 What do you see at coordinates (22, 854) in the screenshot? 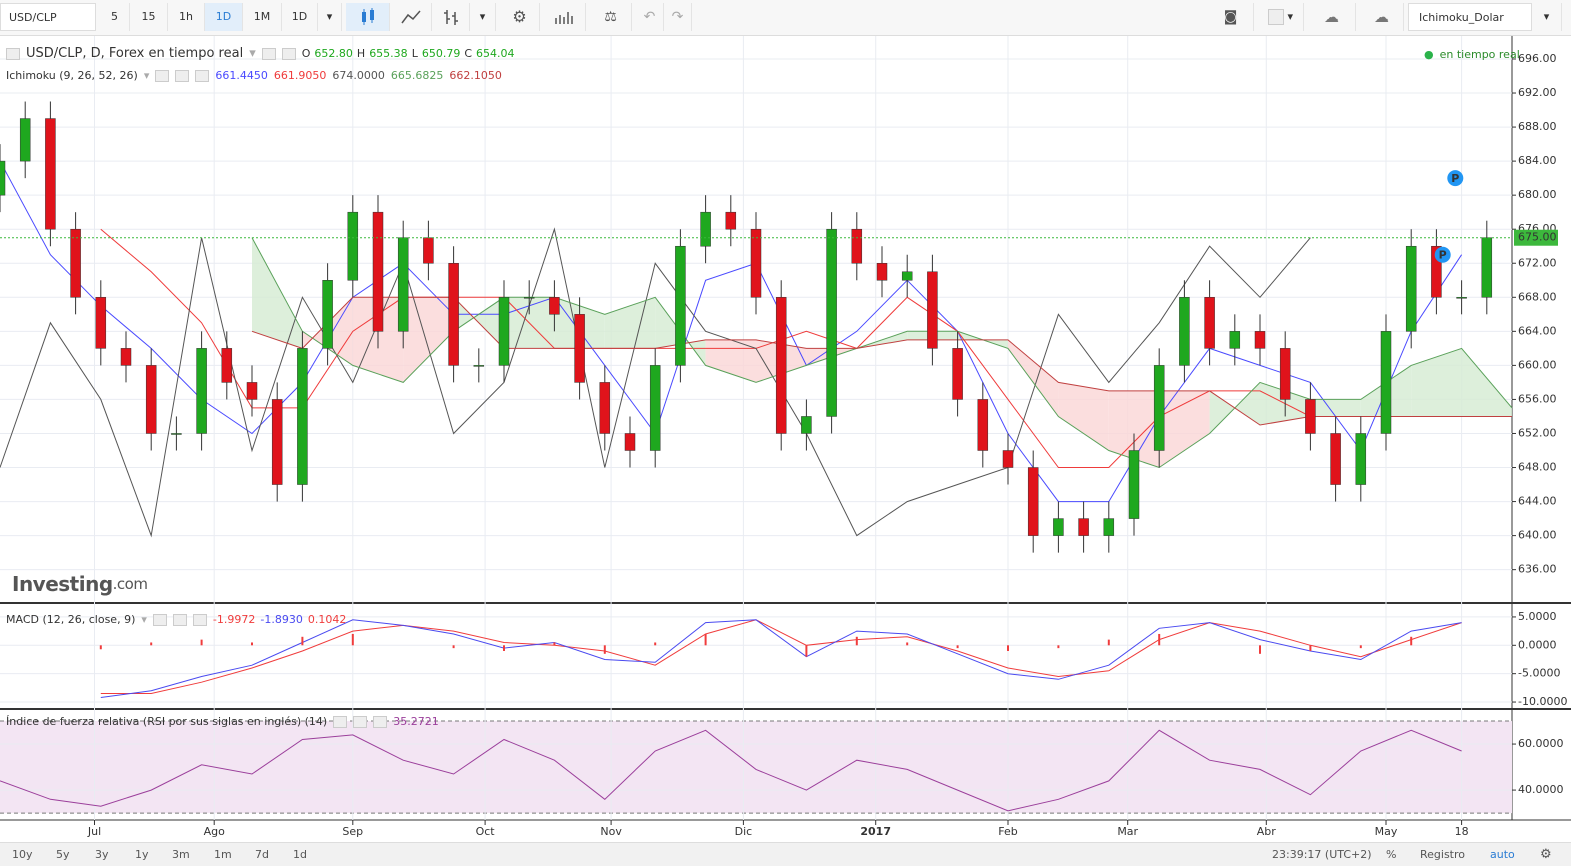
I see `range-button: 10y` at bounding box center [22, 854].